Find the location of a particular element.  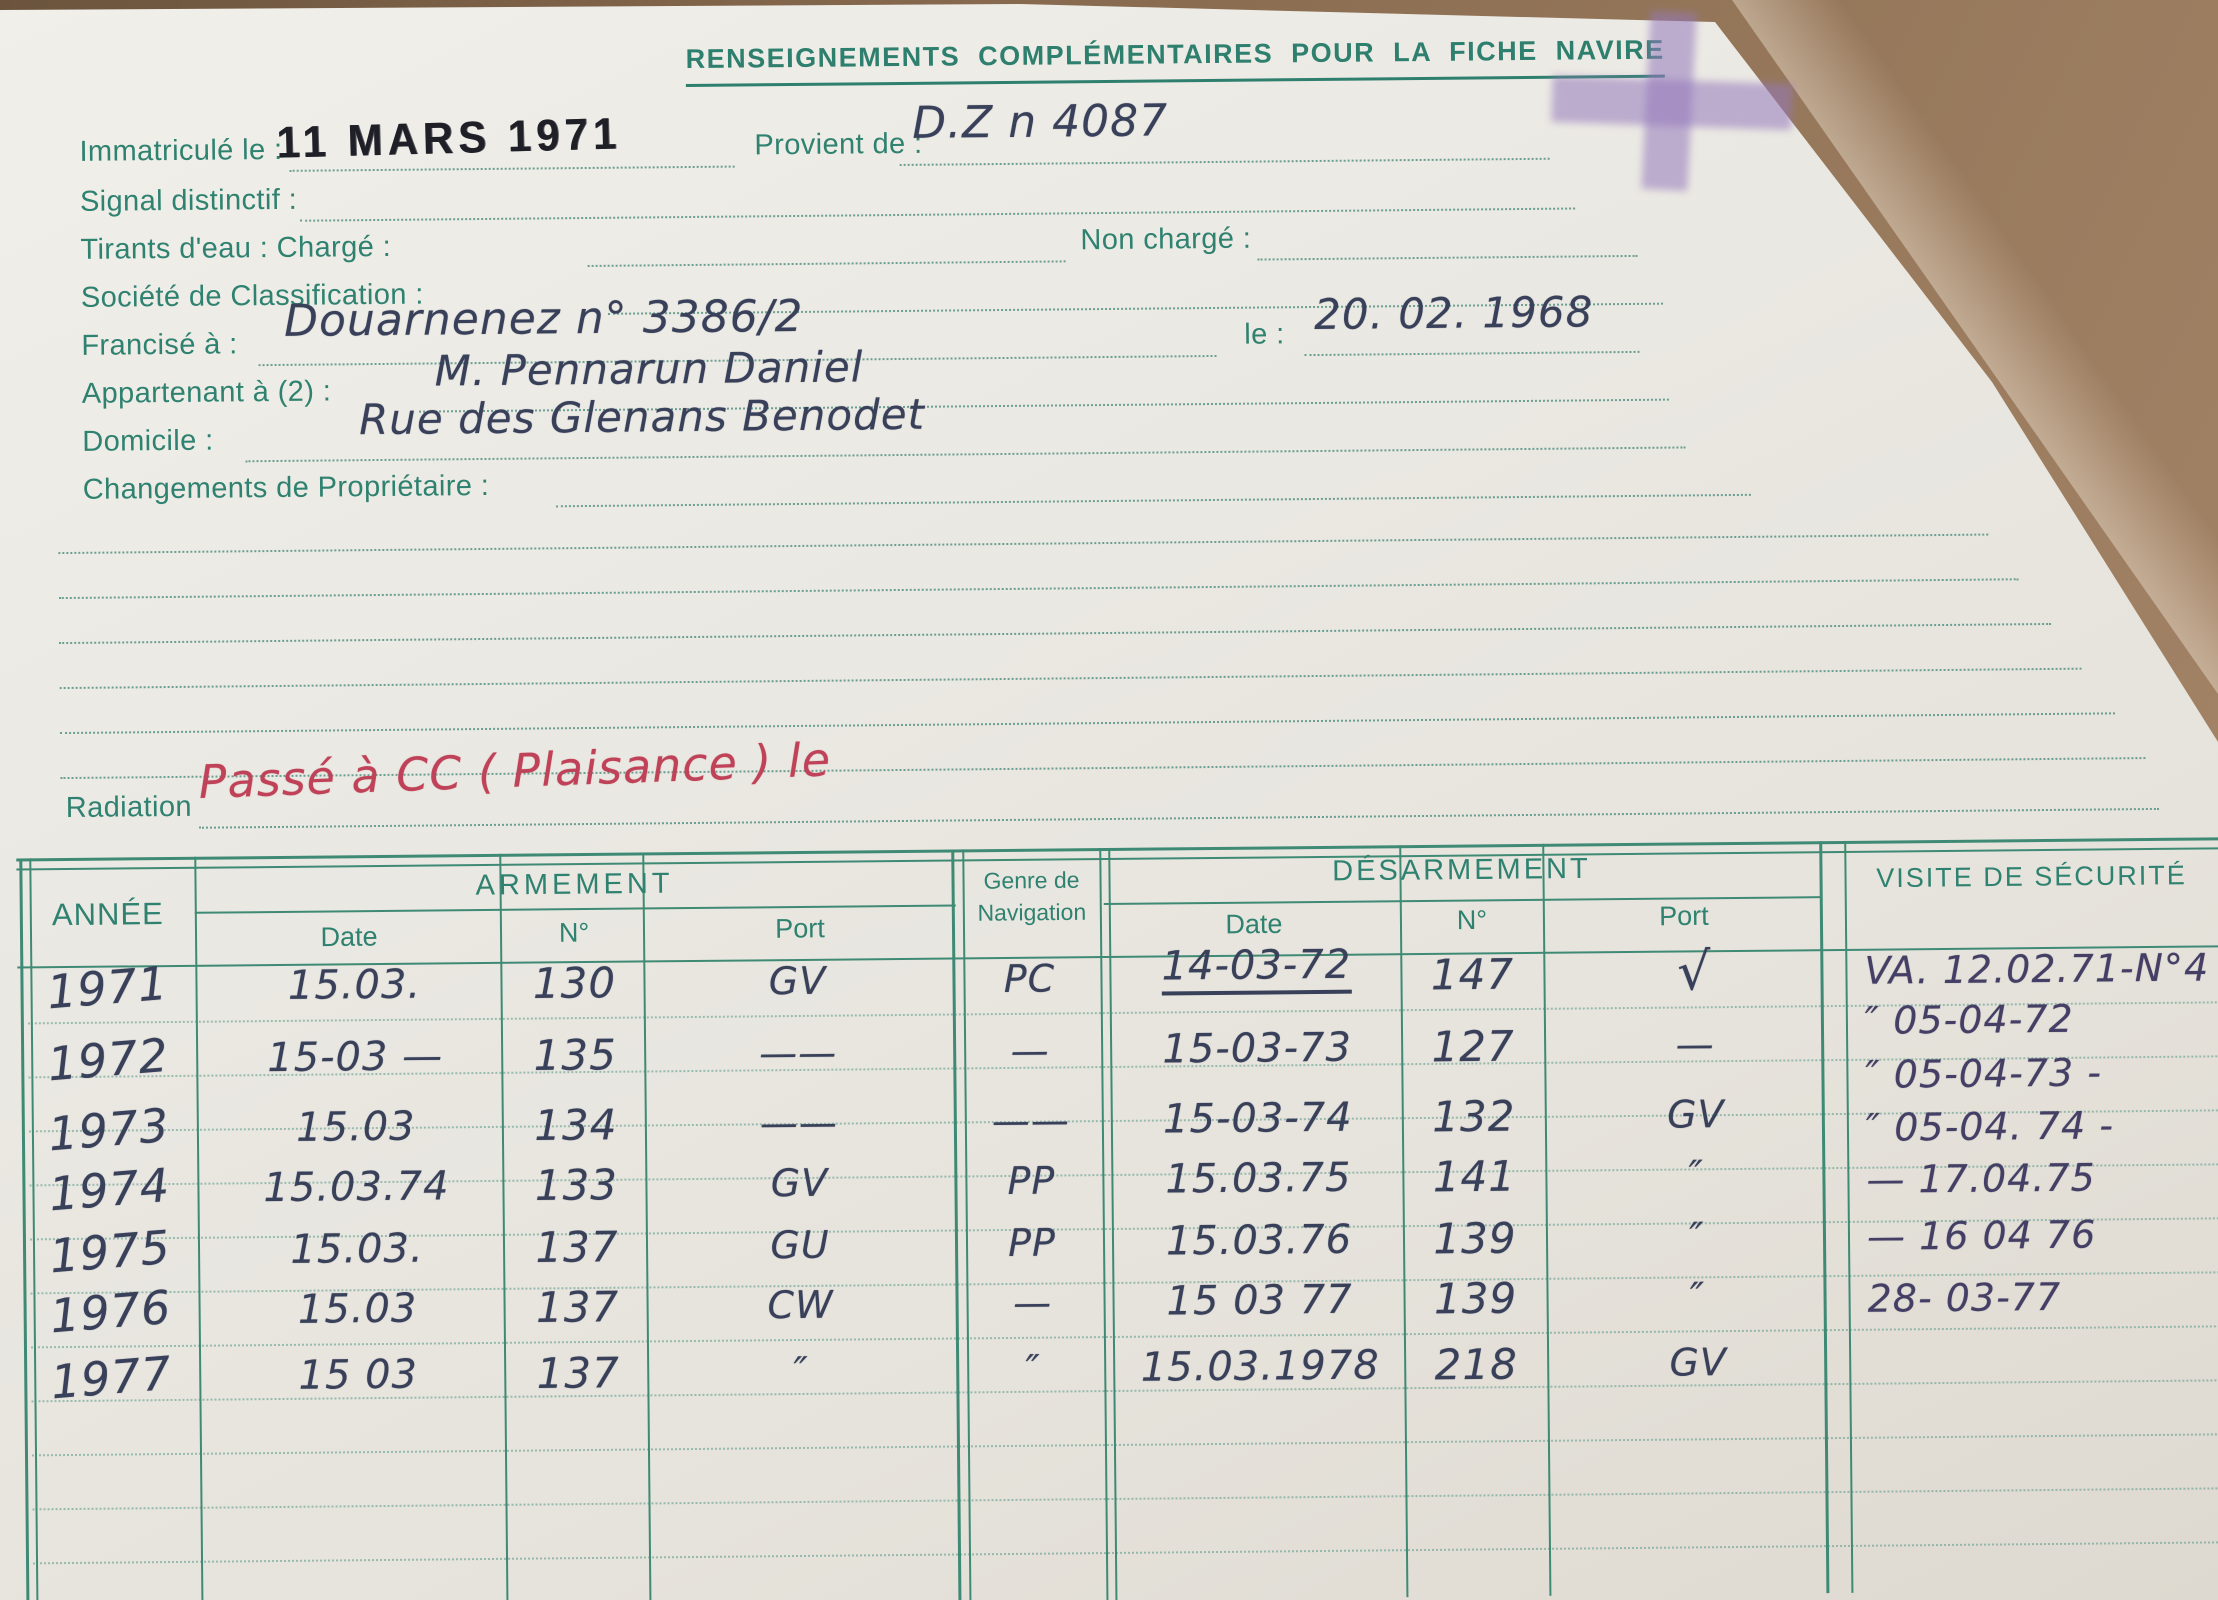

cell-visite-securite: — 16 04 76 is located at coordinates (1981, 1235).